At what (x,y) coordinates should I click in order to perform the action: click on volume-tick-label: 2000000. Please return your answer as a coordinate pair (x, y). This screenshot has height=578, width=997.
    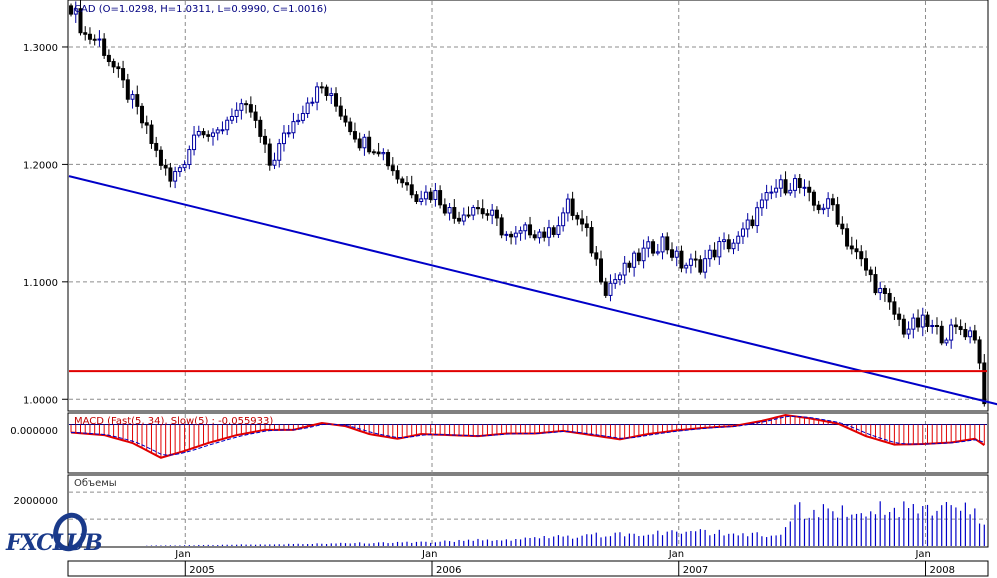
    Looking at the image, I should click on (35, 501).